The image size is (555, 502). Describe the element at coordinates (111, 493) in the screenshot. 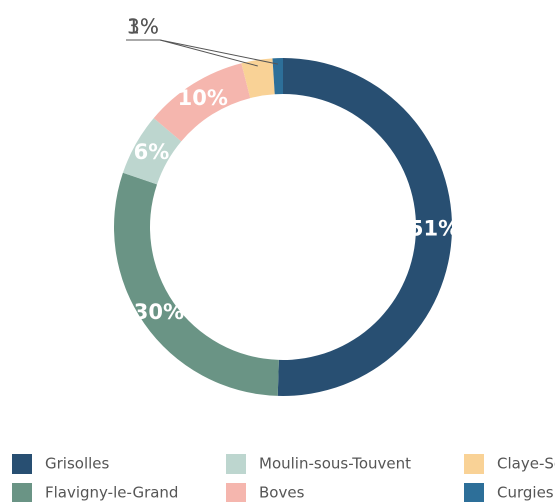

I see `legend-label: Flavigny-le-Grand` at that location.